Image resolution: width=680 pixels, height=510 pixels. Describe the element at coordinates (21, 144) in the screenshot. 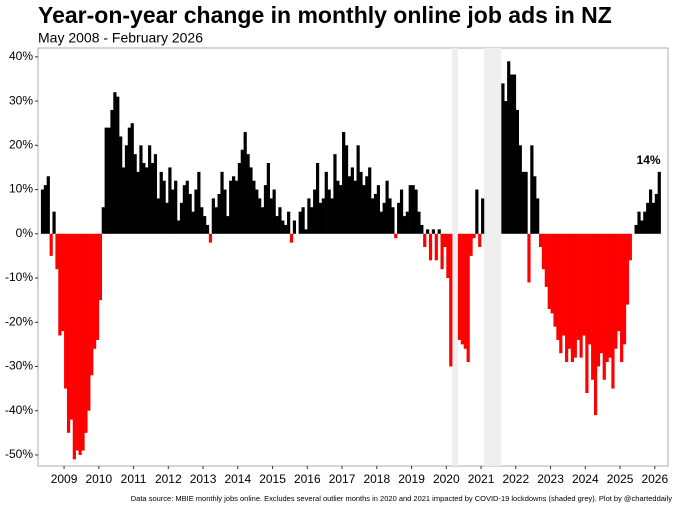

I see `y-tick-label: 20%` at that location.